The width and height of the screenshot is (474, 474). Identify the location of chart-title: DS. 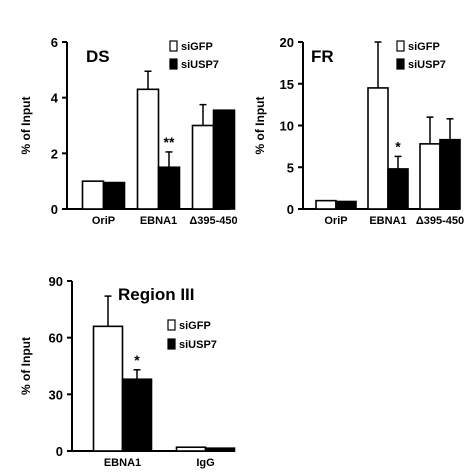
(98, 56).